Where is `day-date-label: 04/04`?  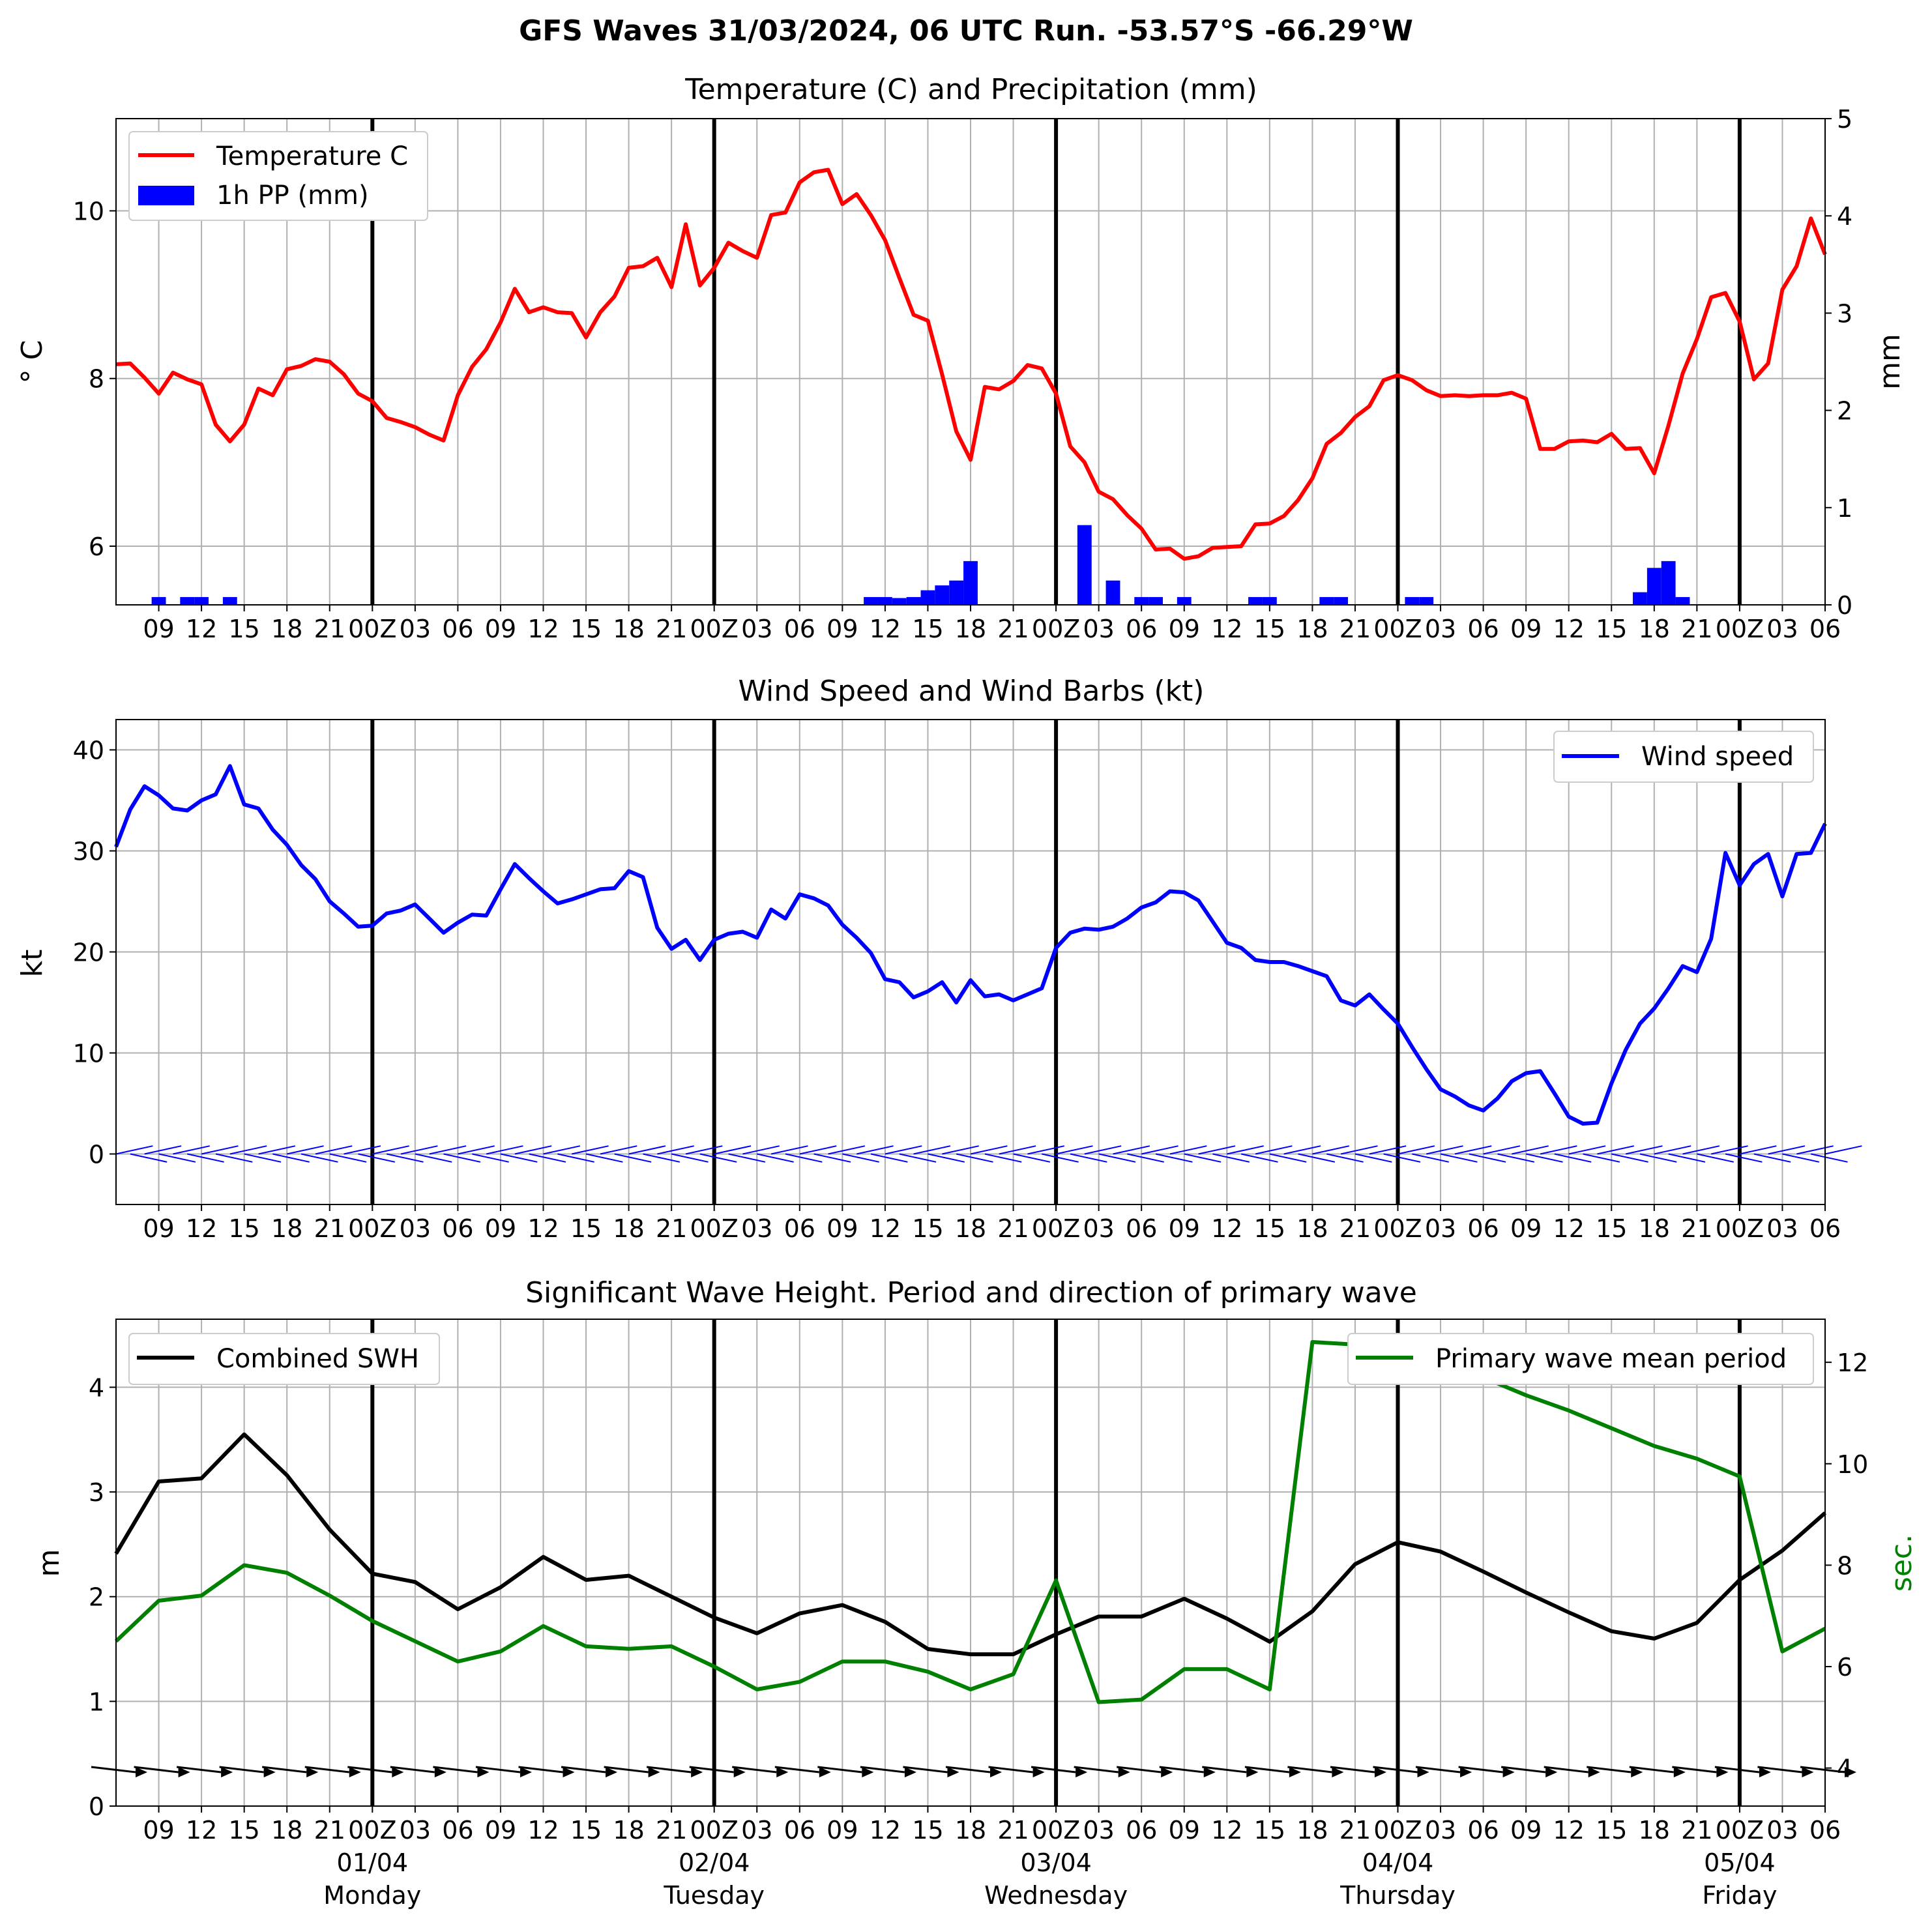
day-date-label: 04/04 is located at coordinates (1398, 1862).